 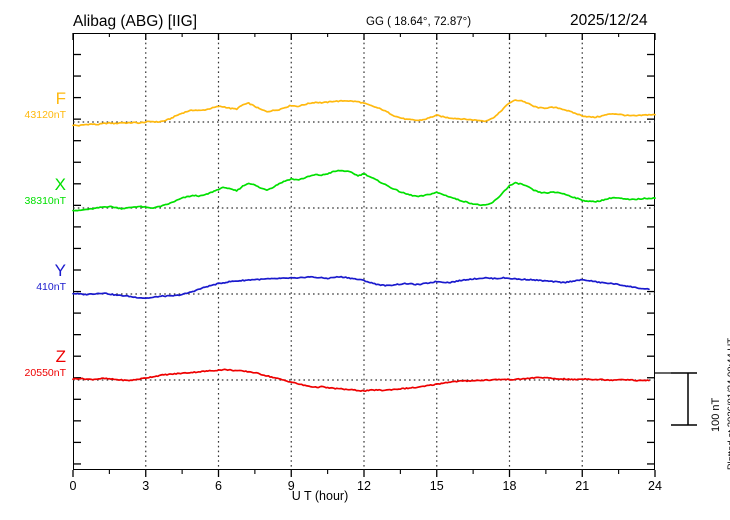 What do you see at coordinates (33, 105) in the screenshot?
I see `component-label-f: F 43120nT` at bounding box center [33, 105].